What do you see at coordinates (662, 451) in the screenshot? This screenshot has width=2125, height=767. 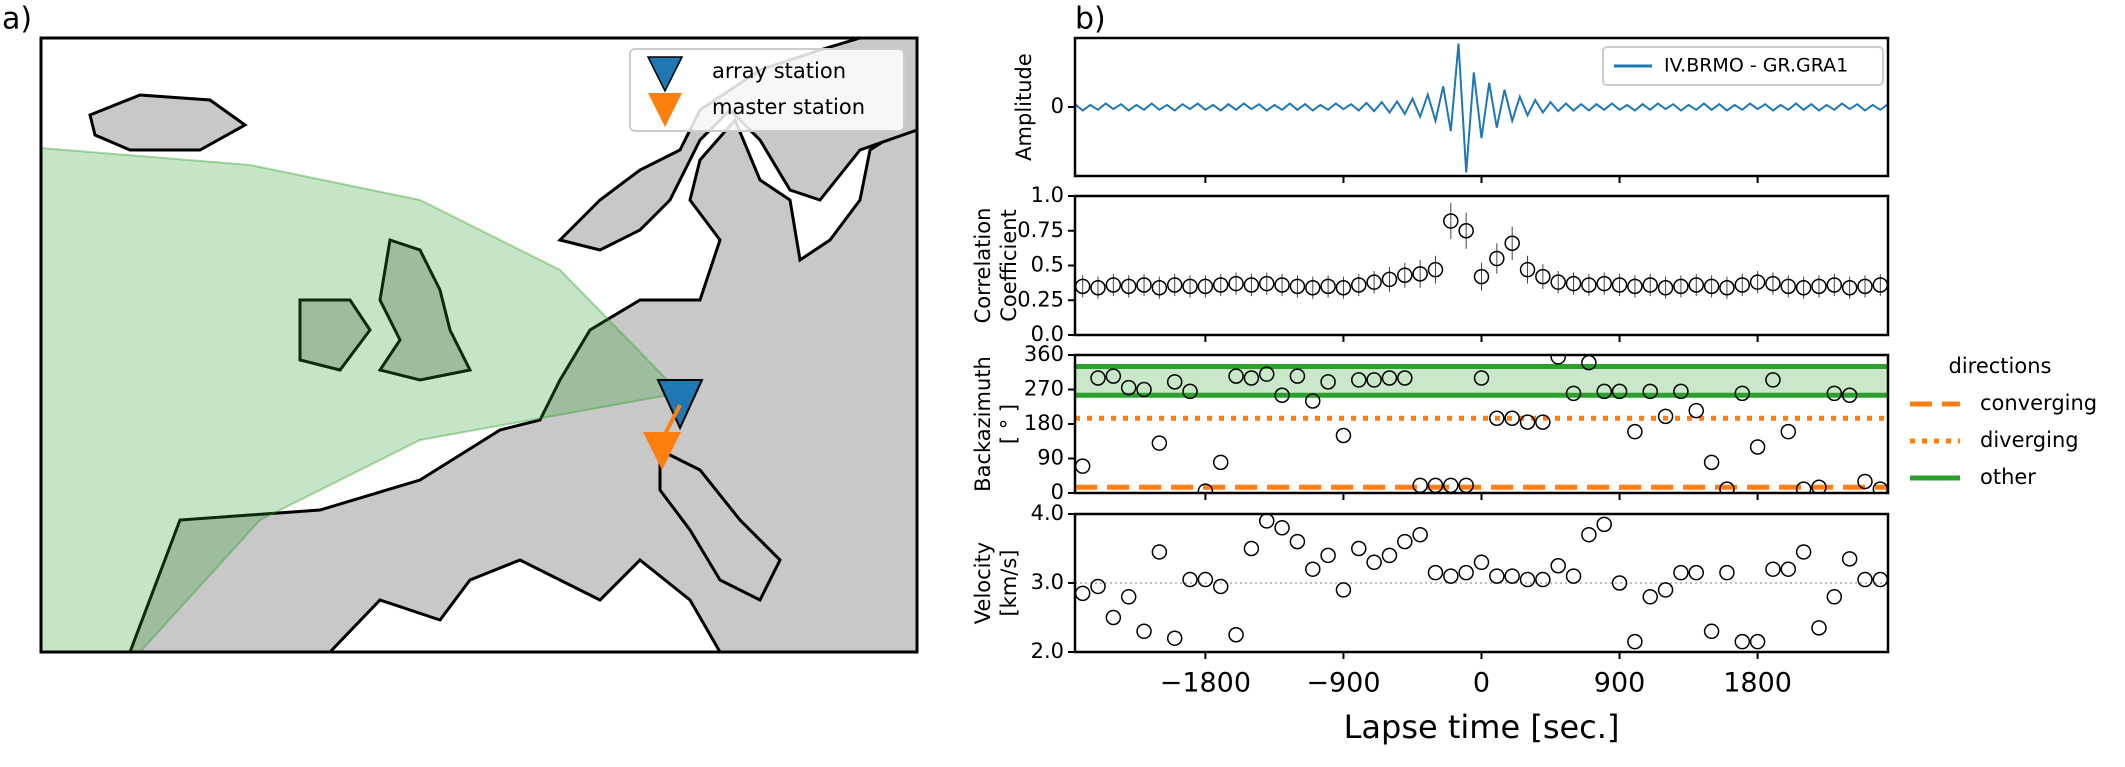 I see `master-station` at bounding box center [662, 451].